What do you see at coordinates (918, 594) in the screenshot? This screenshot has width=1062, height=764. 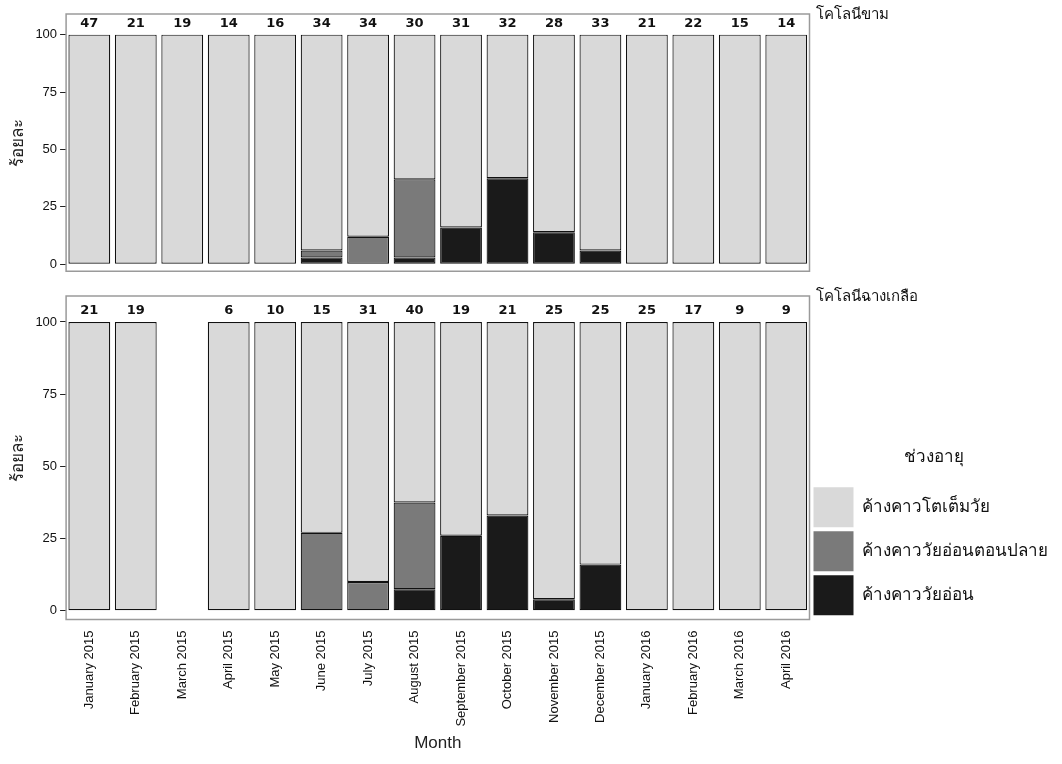 I see `legend-label: ค้างคาววัยอ่อน` at bounding box center [918, 594].